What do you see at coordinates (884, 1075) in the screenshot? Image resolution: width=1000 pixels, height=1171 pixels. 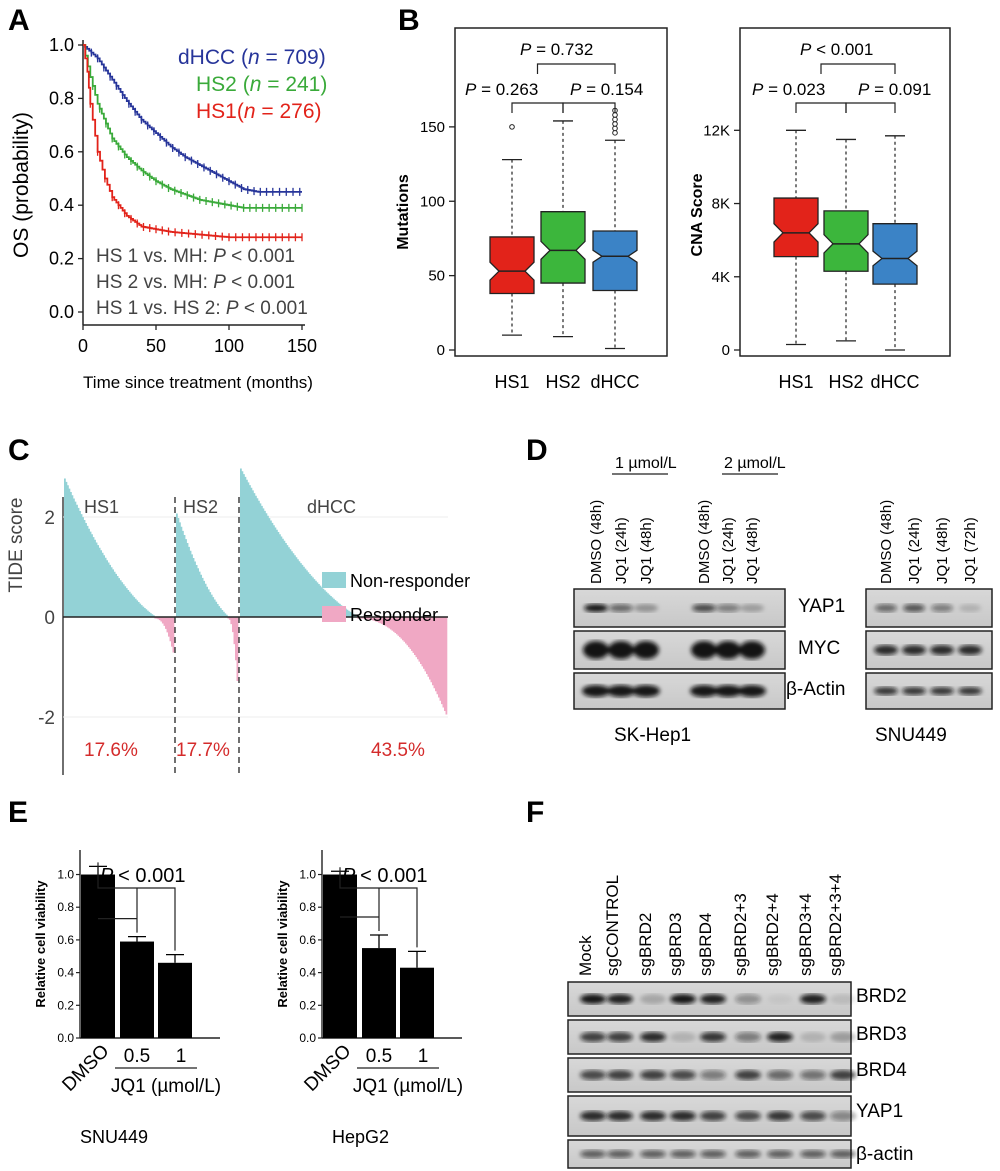 I see `f-protein-labels: BRD2 BRD3 BRD4 YAP1 β-actin` at bounding box center [884, 1075].